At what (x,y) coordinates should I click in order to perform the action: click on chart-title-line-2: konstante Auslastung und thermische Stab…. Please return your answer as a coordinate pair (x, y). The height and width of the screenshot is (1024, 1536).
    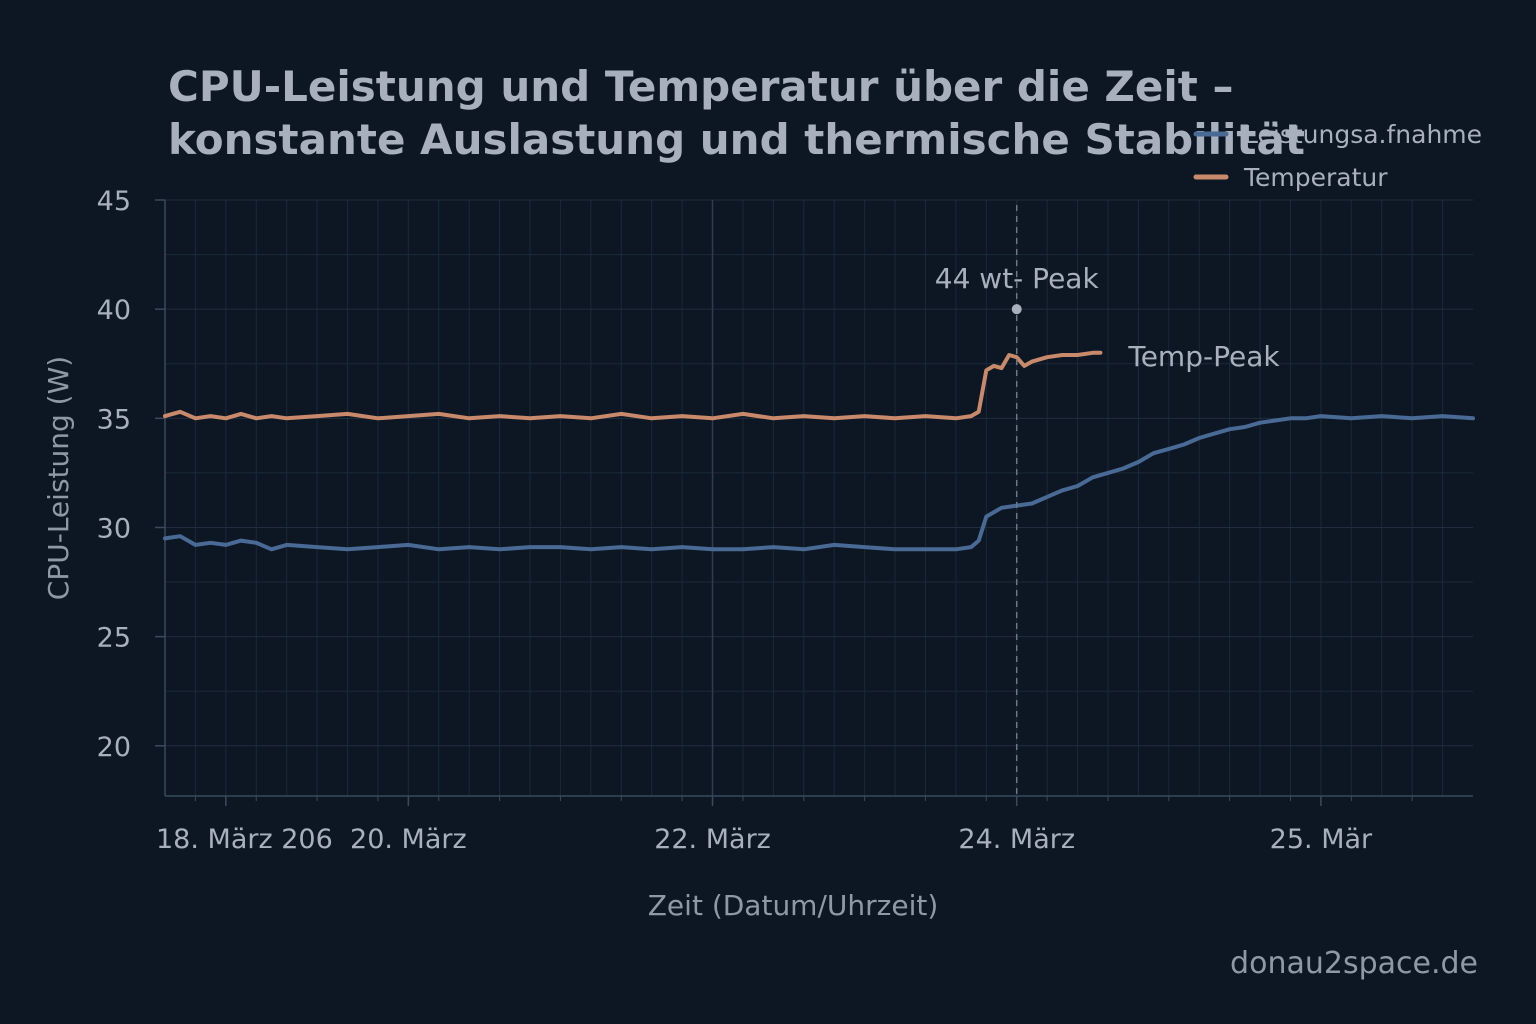
    Looking at the image, I should click on (736, 139).